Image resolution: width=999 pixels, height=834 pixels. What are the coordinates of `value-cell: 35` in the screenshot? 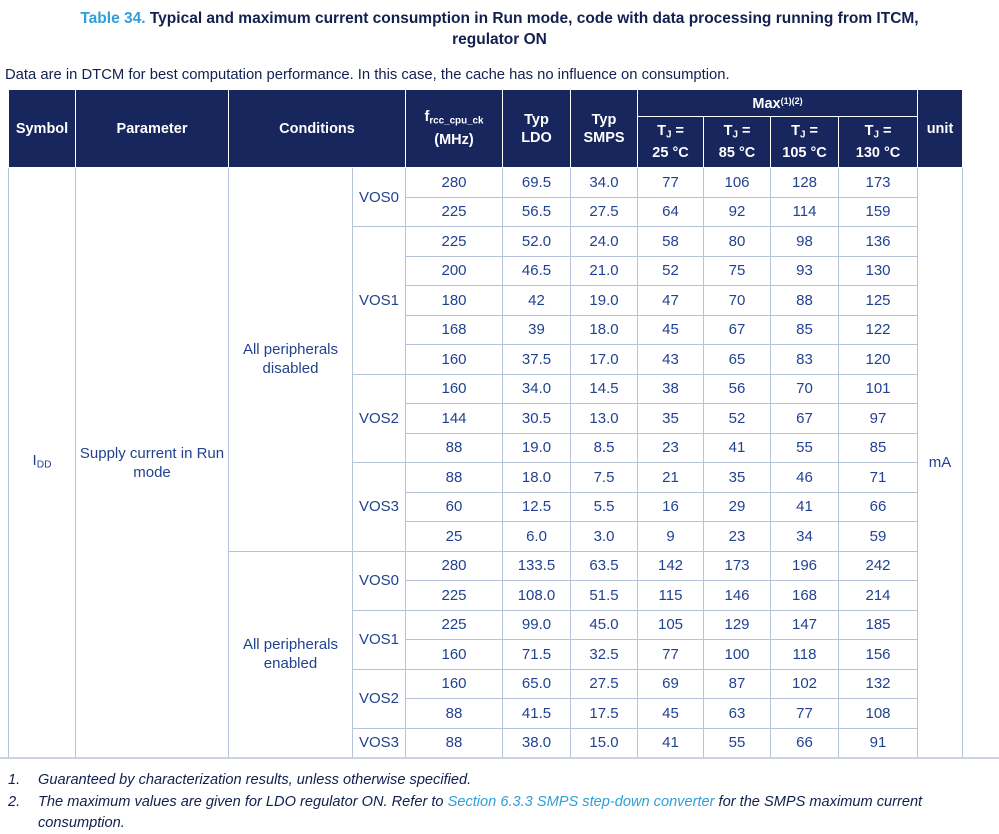 It's located at (737, 477).